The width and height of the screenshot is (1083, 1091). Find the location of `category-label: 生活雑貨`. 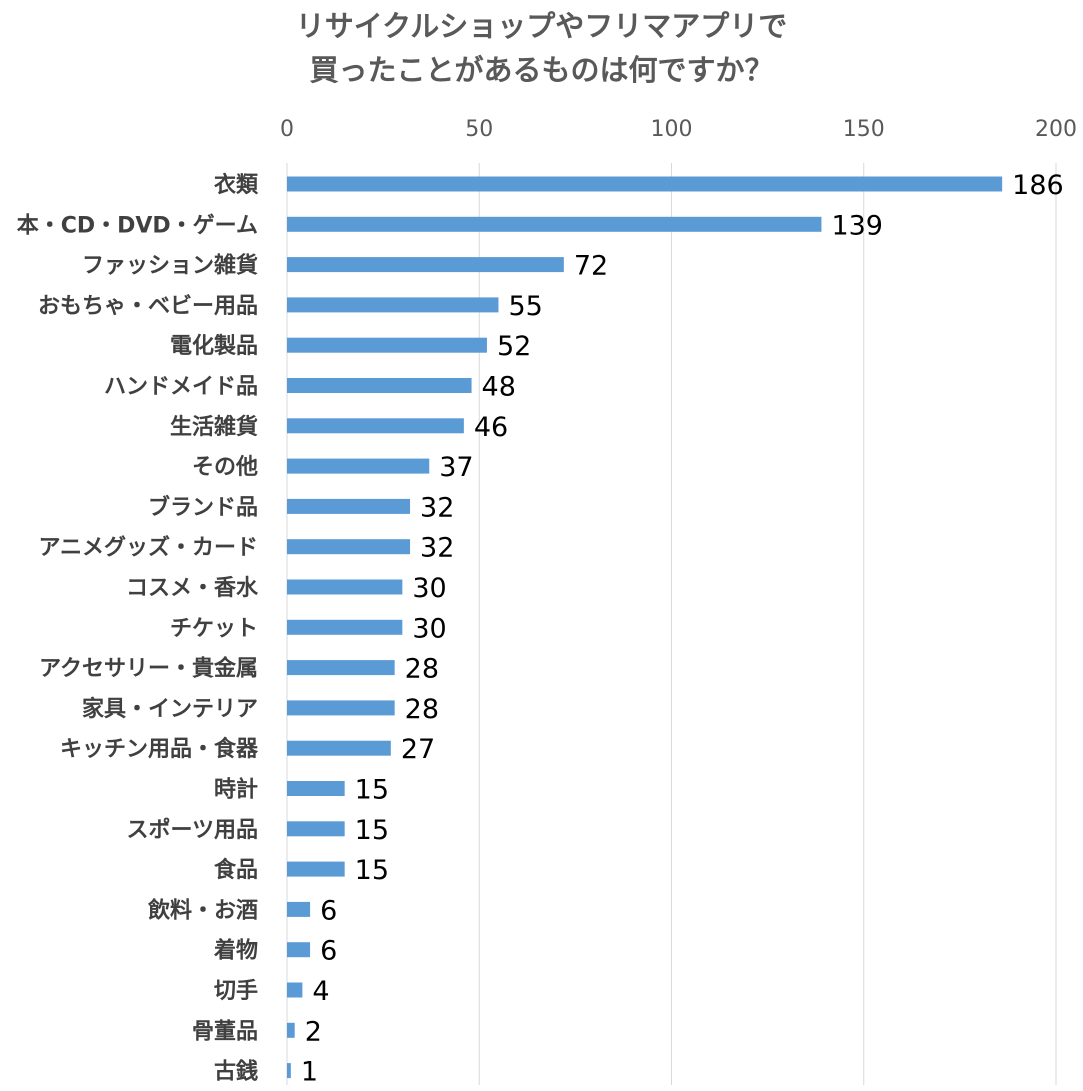

category-label: 生活雑貨 is located at coordinates (214, 427).